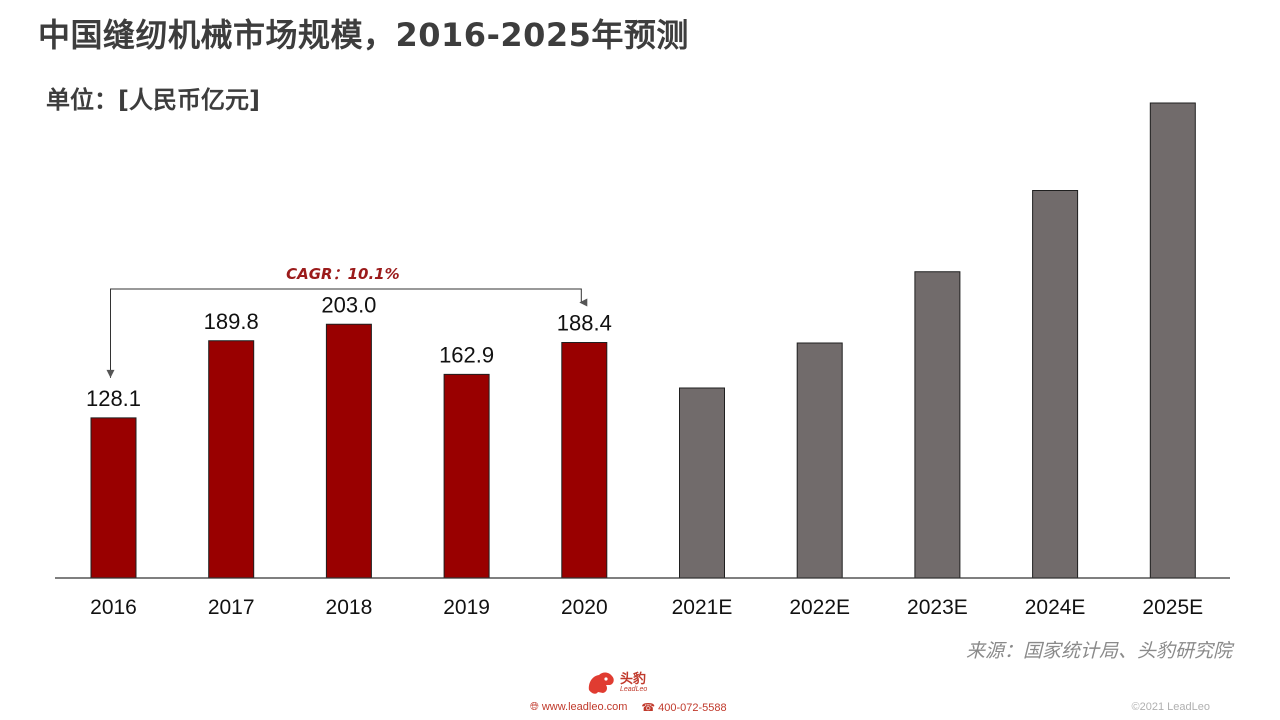 This screenshot has width=1280, height=720. Describe the element at coordinates (702, 607) in the screenshot. I see `x-tick-label: 2021E` at that location.